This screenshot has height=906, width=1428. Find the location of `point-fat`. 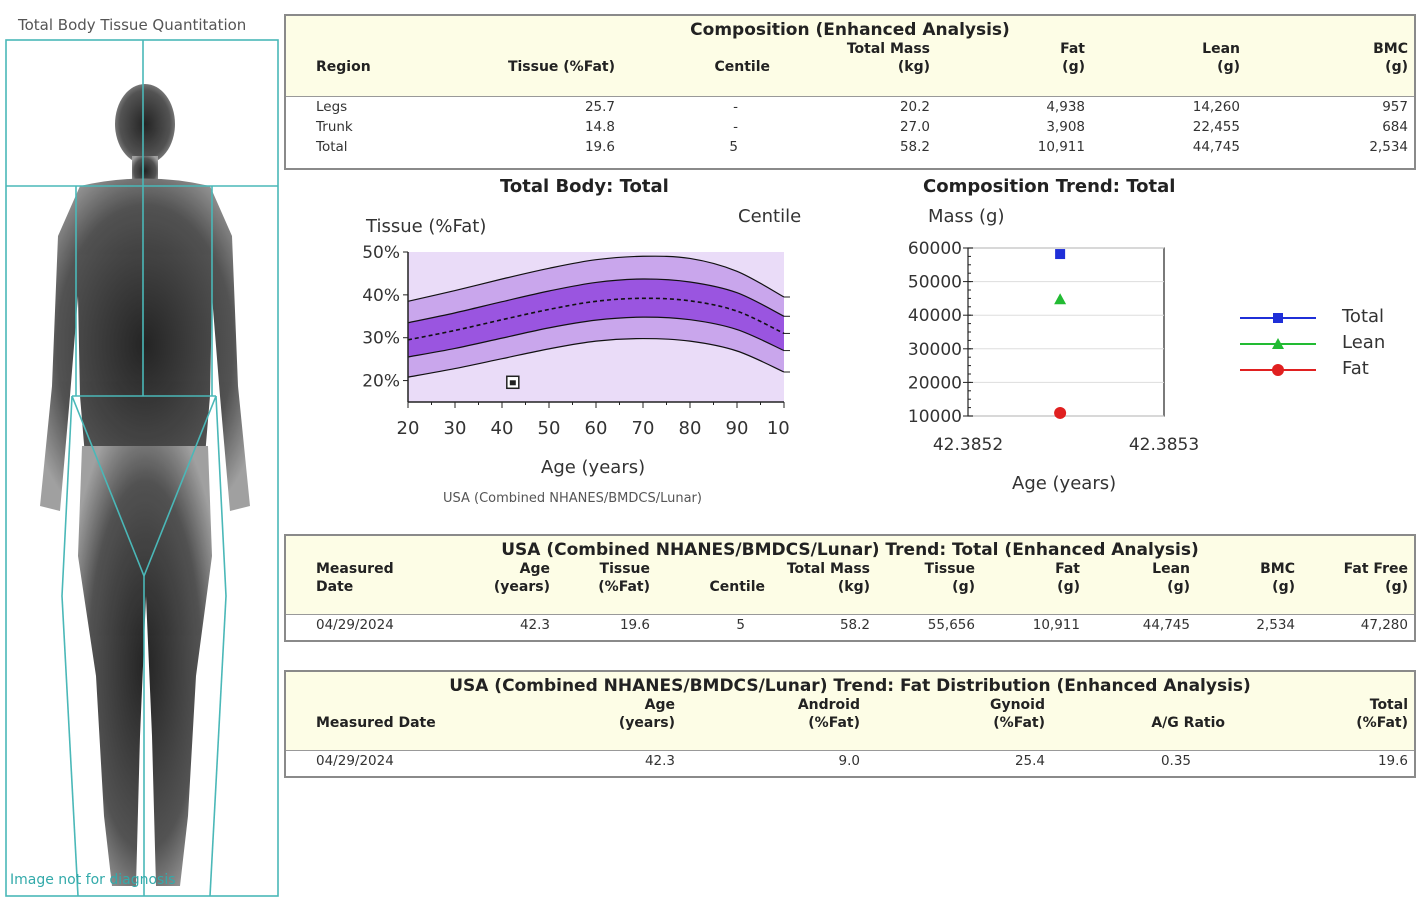

point-fat is located at coordinates (1060, 412).